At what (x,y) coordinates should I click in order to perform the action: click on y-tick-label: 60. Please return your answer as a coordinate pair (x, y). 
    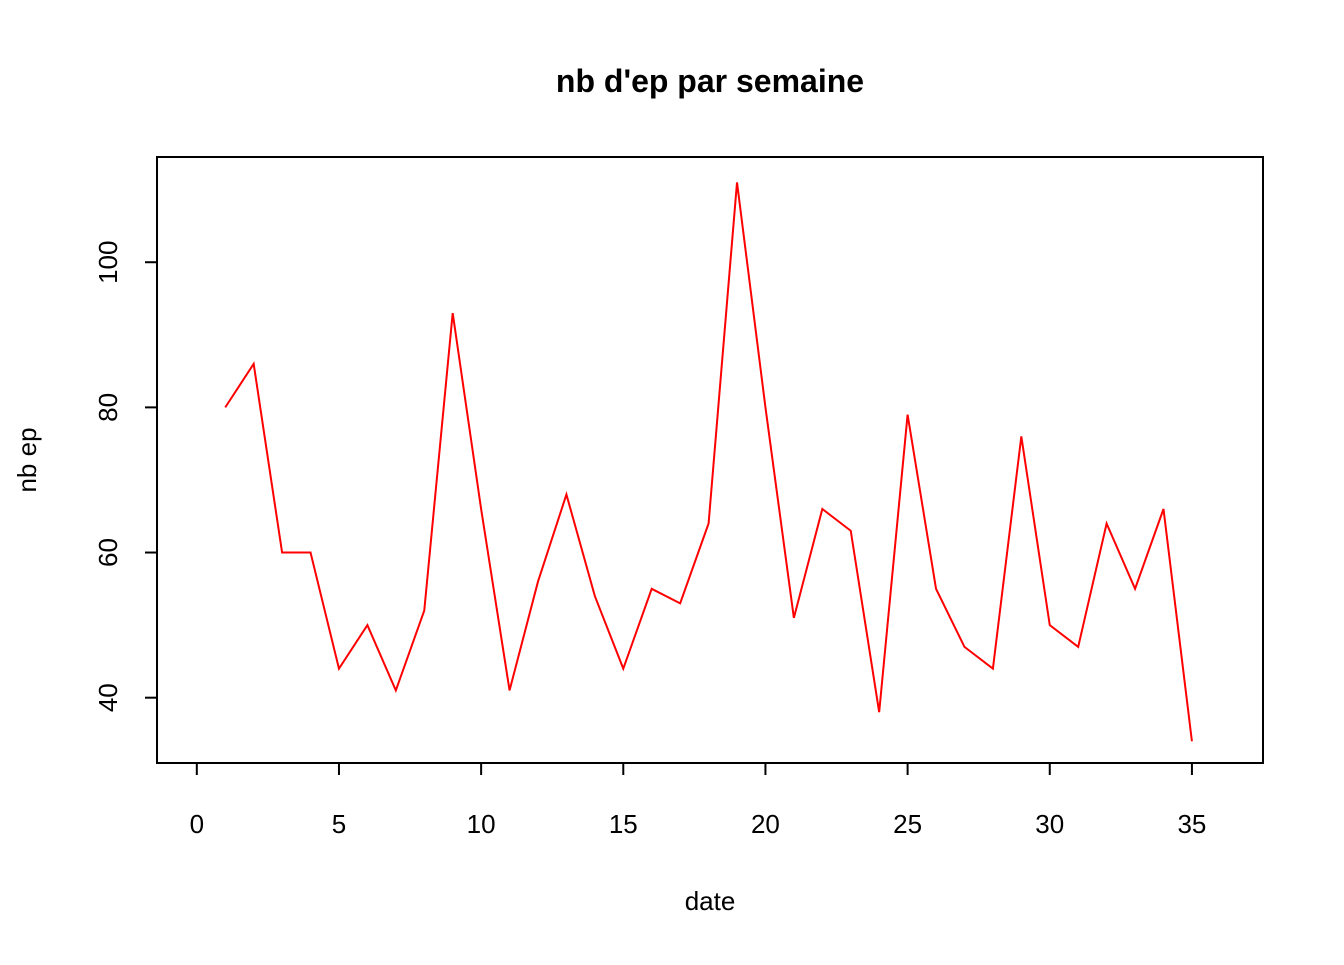
    Looking at the image, I should click on (108, 552).